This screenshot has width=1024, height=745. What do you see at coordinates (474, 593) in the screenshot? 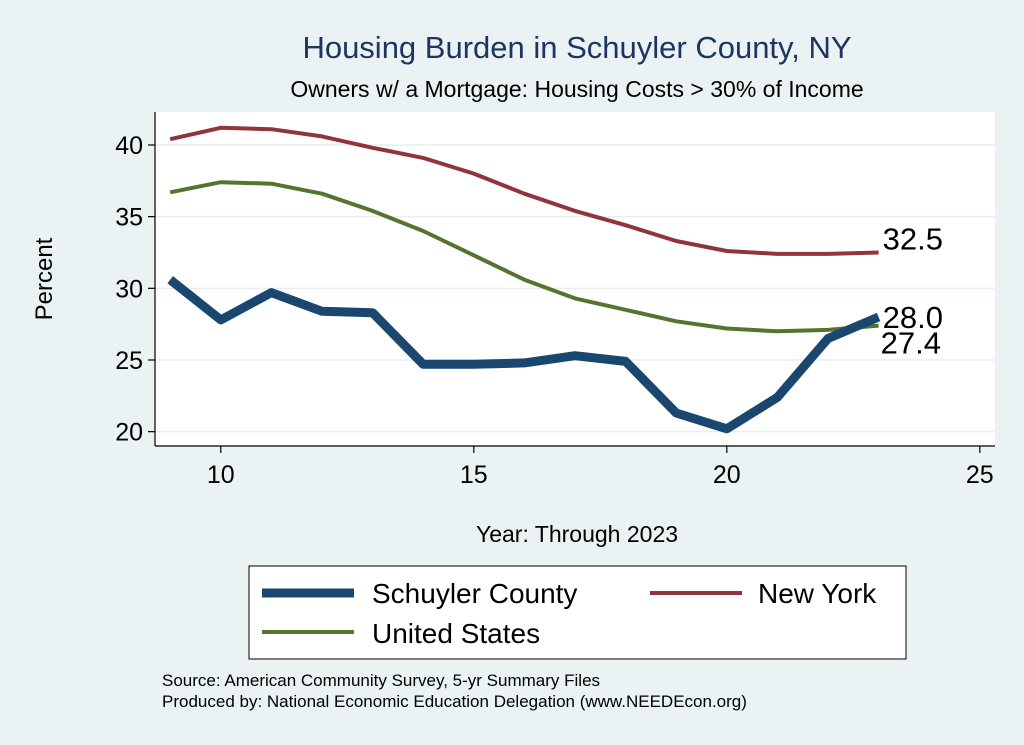
I see `legend-label-schuyler-county: Schuyler County` at bounding box center [474, 593].